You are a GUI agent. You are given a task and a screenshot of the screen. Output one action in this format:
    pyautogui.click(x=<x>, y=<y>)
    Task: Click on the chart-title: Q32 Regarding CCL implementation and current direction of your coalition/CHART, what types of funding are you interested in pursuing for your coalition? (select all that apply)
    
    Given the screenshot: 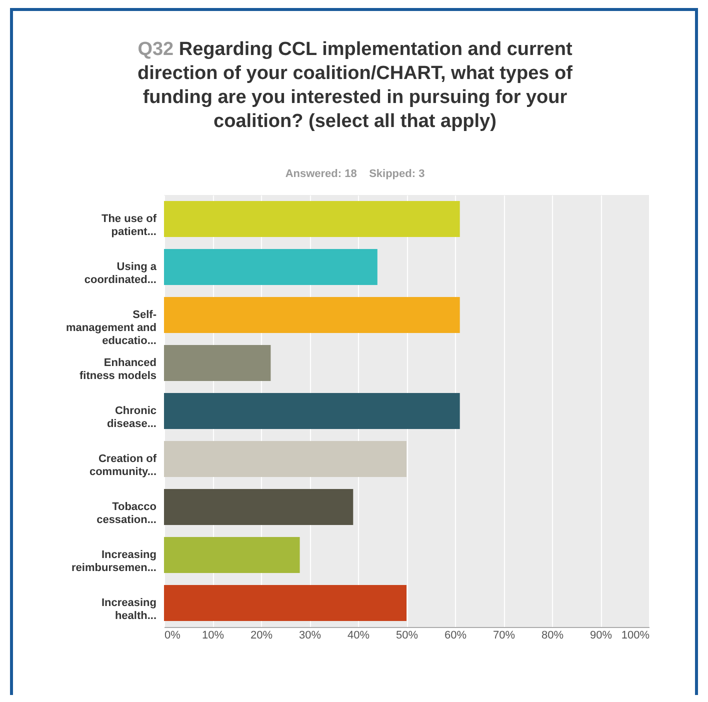 What is the action you would take?
    pyautogui.click(x=355, y=86)
    